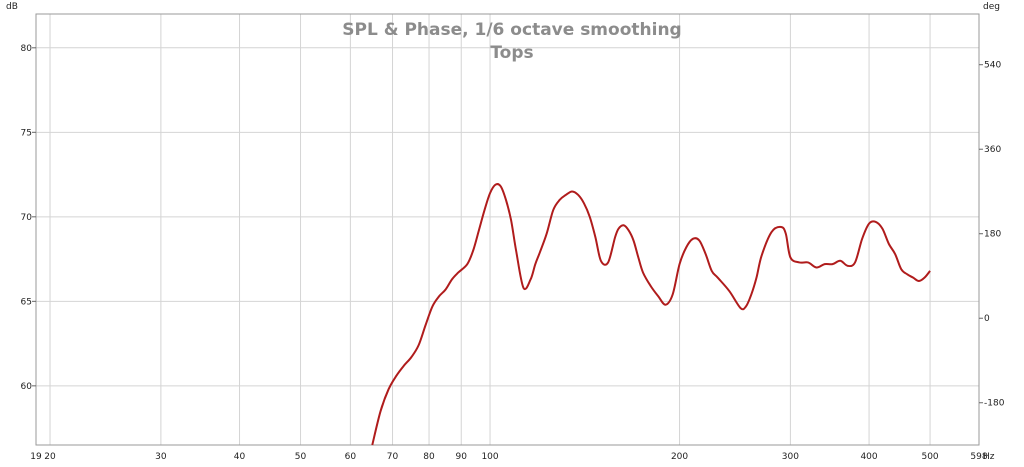 The height and width of the screenshot is (467, 1024). What do you see at coordinates (12, 7) in the screenshot?
I see `y-left-unit-label: dB` at bounding box center [12, 7].